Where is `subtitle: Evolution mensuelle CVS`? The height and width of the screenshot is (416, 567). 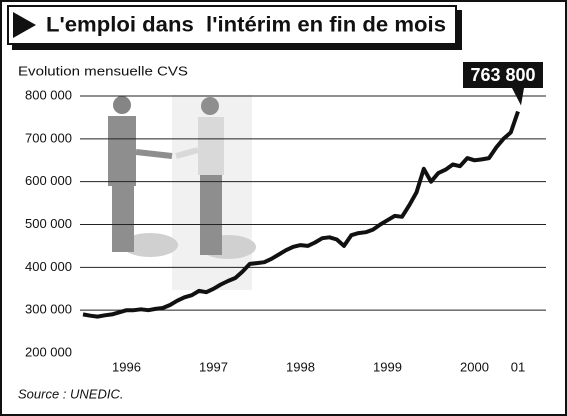
subtitle: Evolution mensuelle CVS is located at coordinates (103, 70).